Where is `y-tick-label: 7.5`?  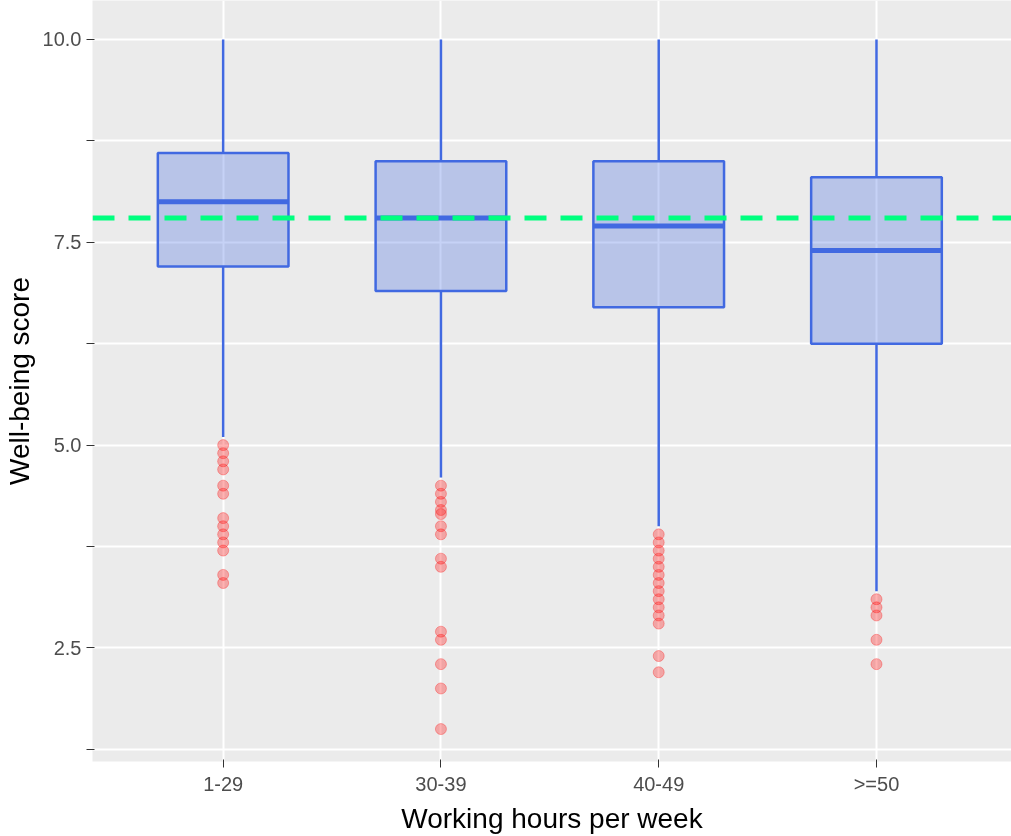 y-tick-label: 7.5 is located at coordinates (67, 242).